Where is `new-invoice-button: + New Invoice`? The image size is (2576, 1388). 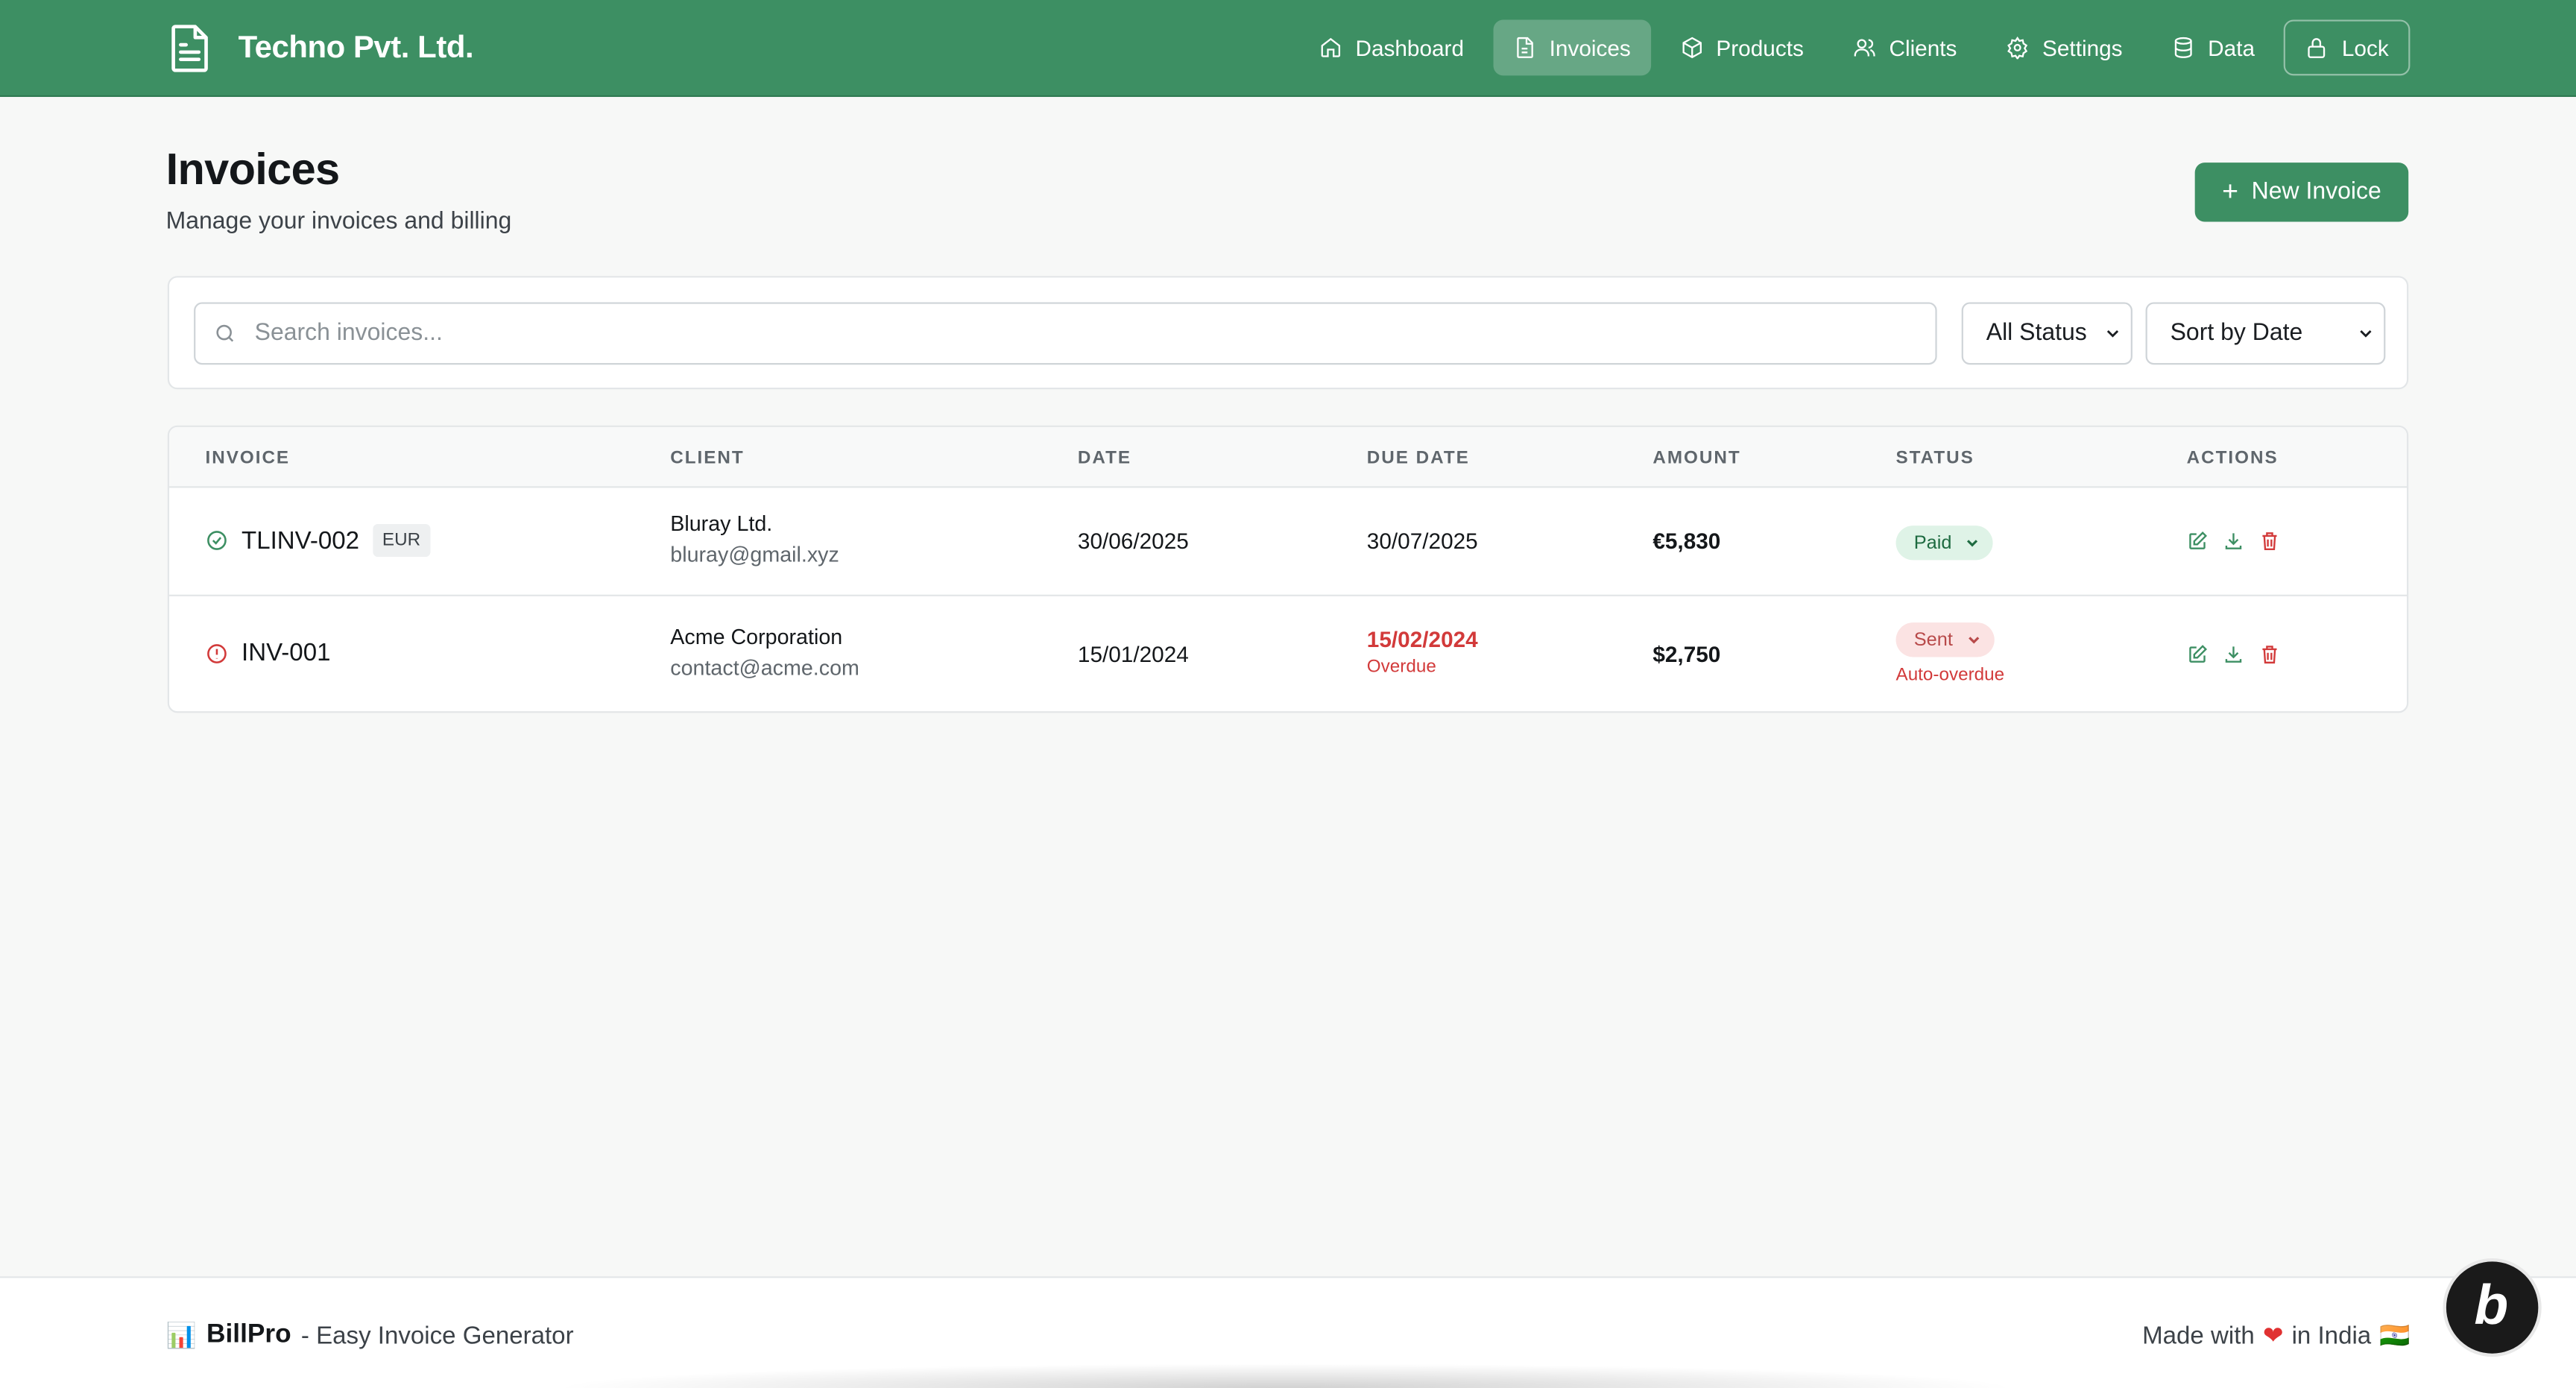 new-invoice-button: + New Invoice is located at coordinates (2301, 192).